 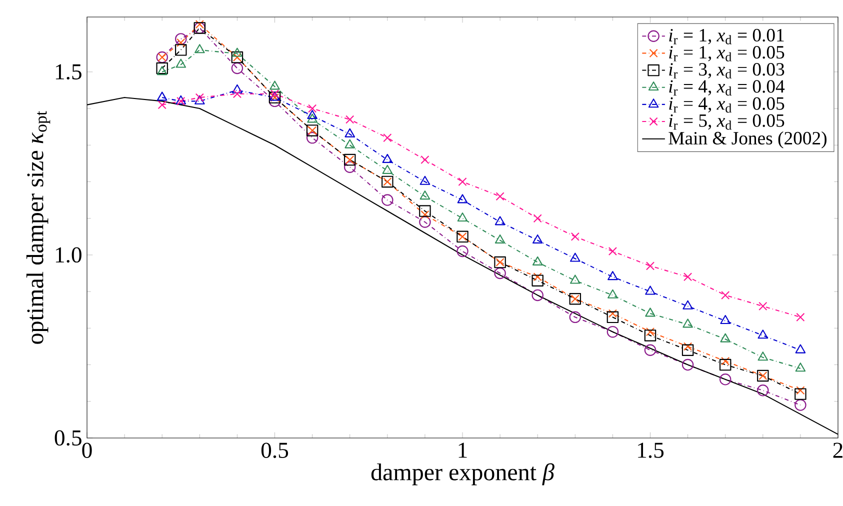 I want to click on legend-label: Main & Jones (2002), so click(x=747, y=139).